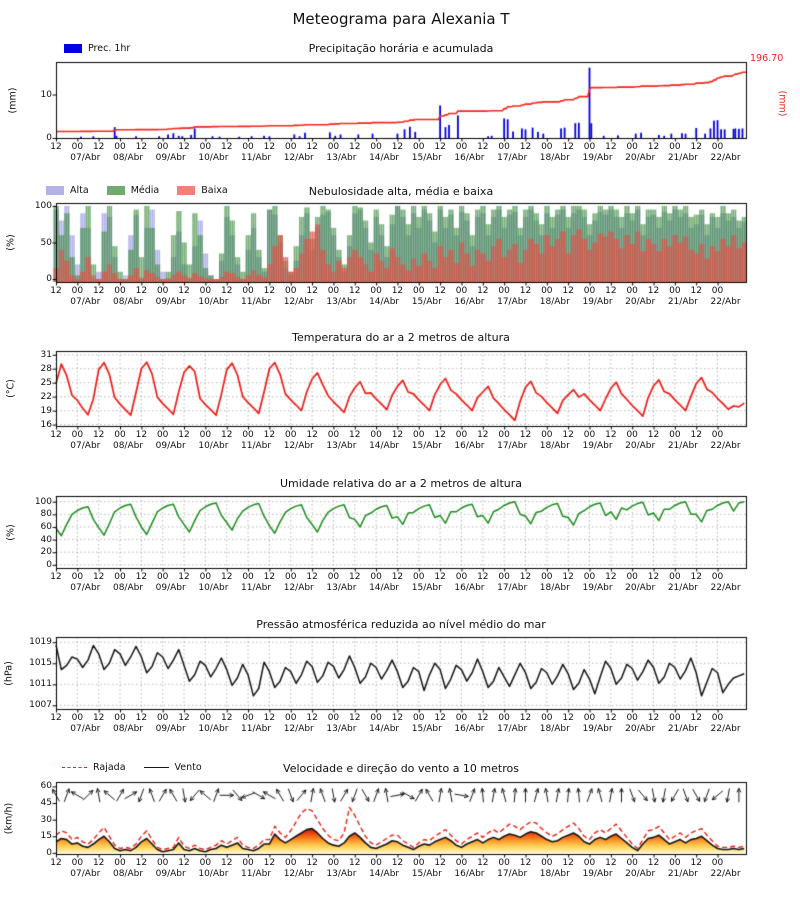  I want to click on y-tick-label: 19, so click(46, 410).